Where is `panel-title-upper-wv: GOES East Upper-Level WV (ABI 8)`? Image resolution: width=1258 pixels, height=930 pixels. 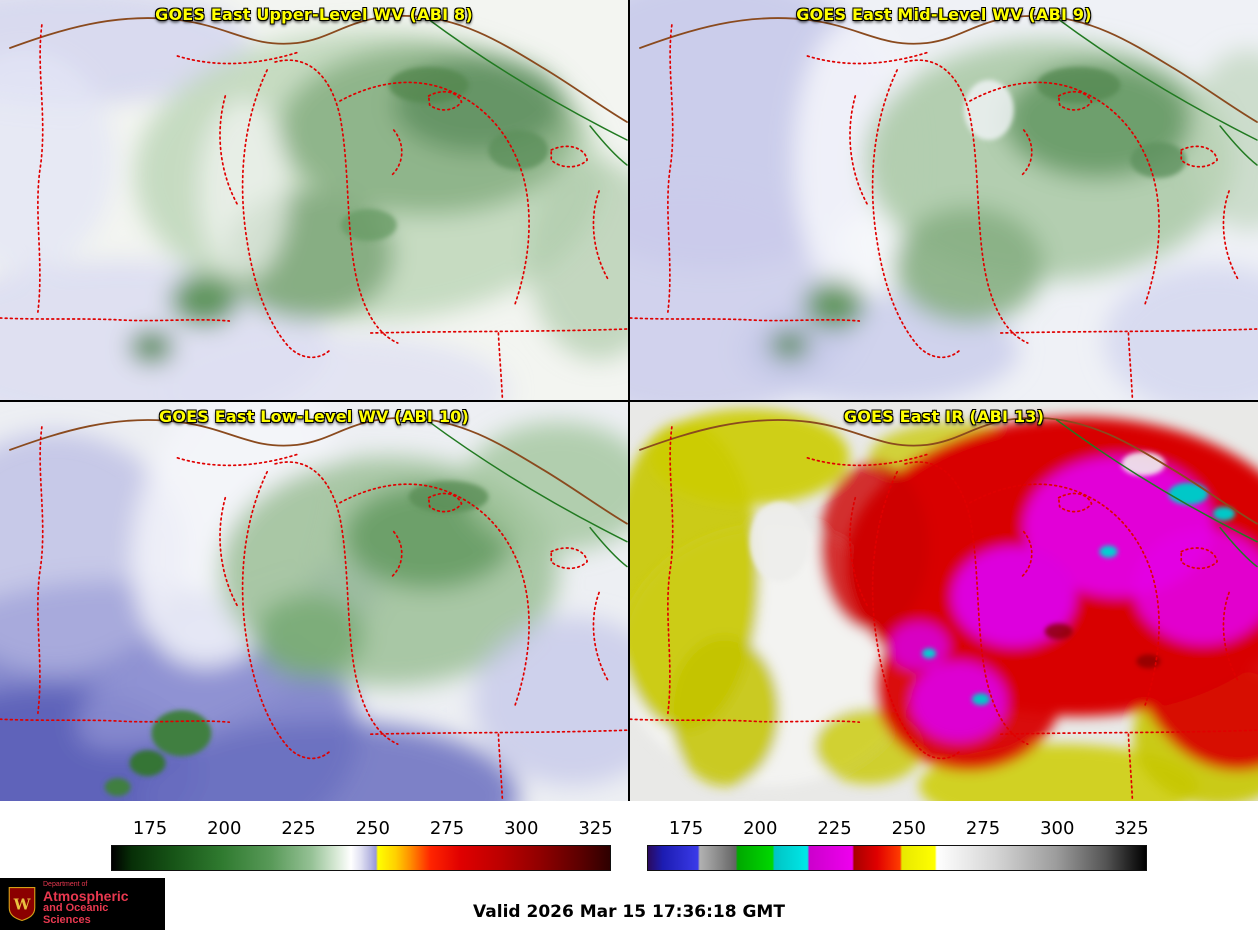 panel-title-upper-wv: GOES East Upper-Level WV (ABI 8) is located at coordinates (314, 14).